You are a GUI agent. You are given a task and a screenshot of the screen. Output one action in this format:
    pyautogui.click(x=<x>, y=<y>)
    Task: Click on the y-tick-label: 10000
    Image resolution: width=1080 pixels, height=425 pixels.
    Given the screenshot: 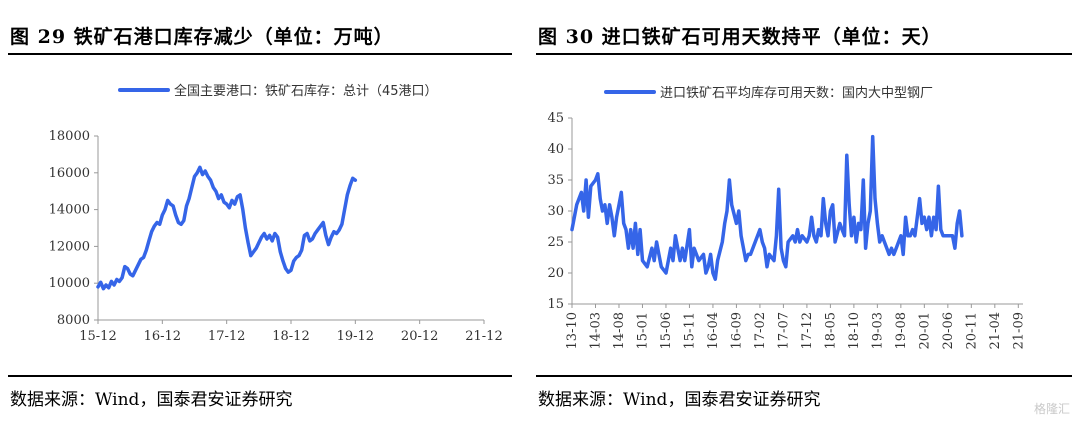 What is the action you would take?
    pyautogui.click(x=69, y=283)
    